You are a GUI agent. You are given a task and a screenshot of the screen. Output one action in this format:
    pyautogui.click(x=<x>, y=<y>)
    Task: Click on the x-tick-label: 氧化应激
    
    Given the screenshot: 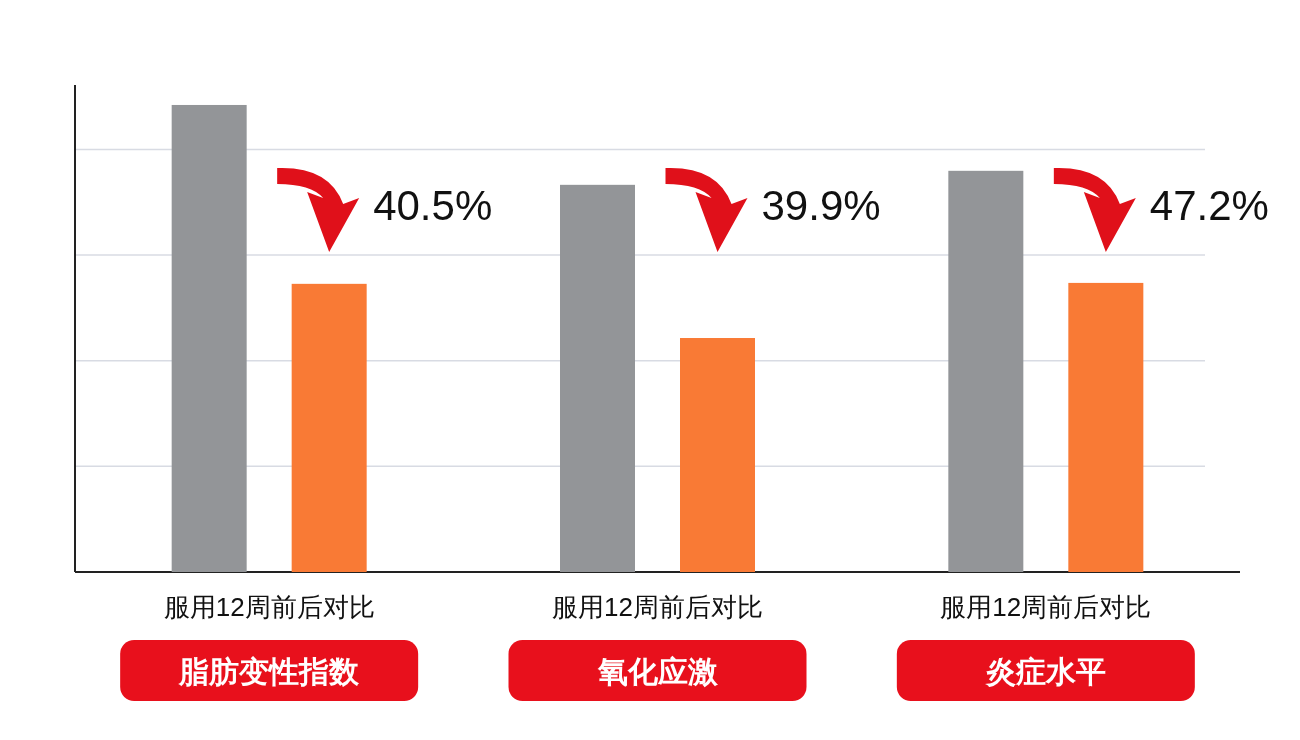 What is the action you would take?
    pyautogui.click(x=657, y=671)
    